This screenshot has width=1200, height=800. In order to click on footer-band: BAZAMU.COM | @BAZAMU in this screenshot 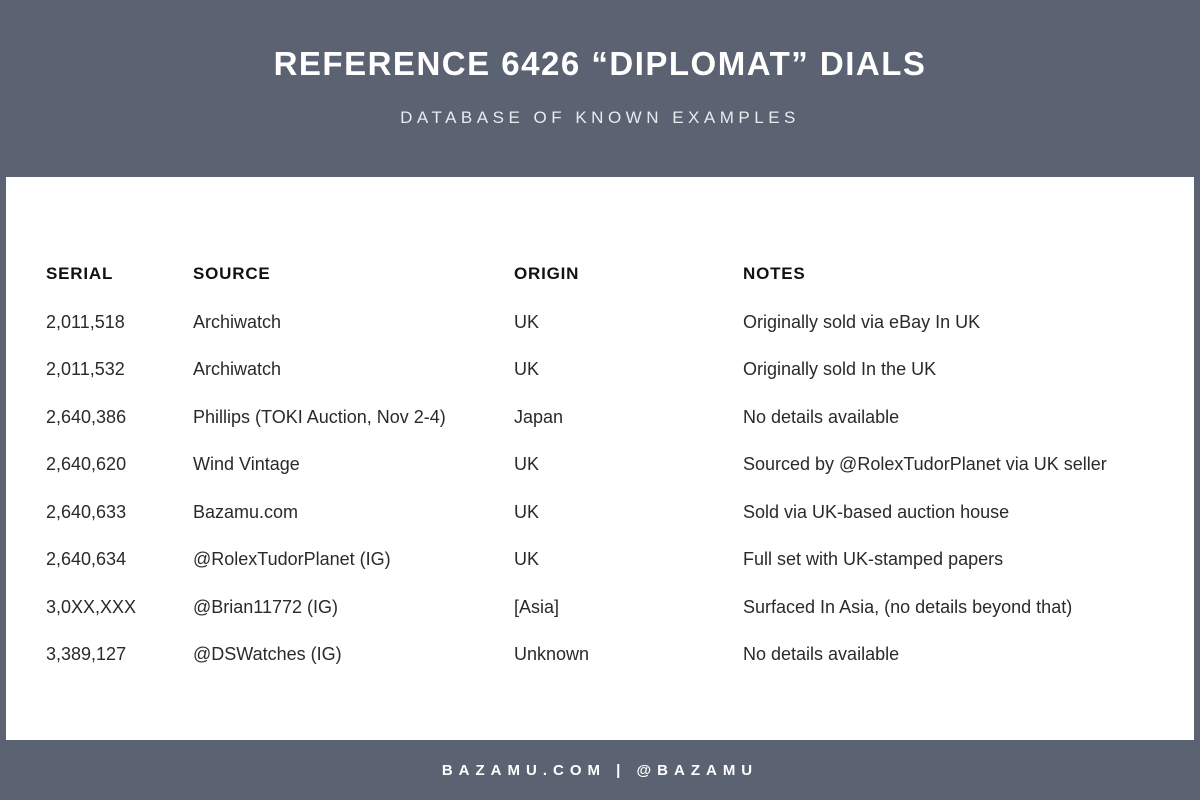, I will do `click(600, 770)`.